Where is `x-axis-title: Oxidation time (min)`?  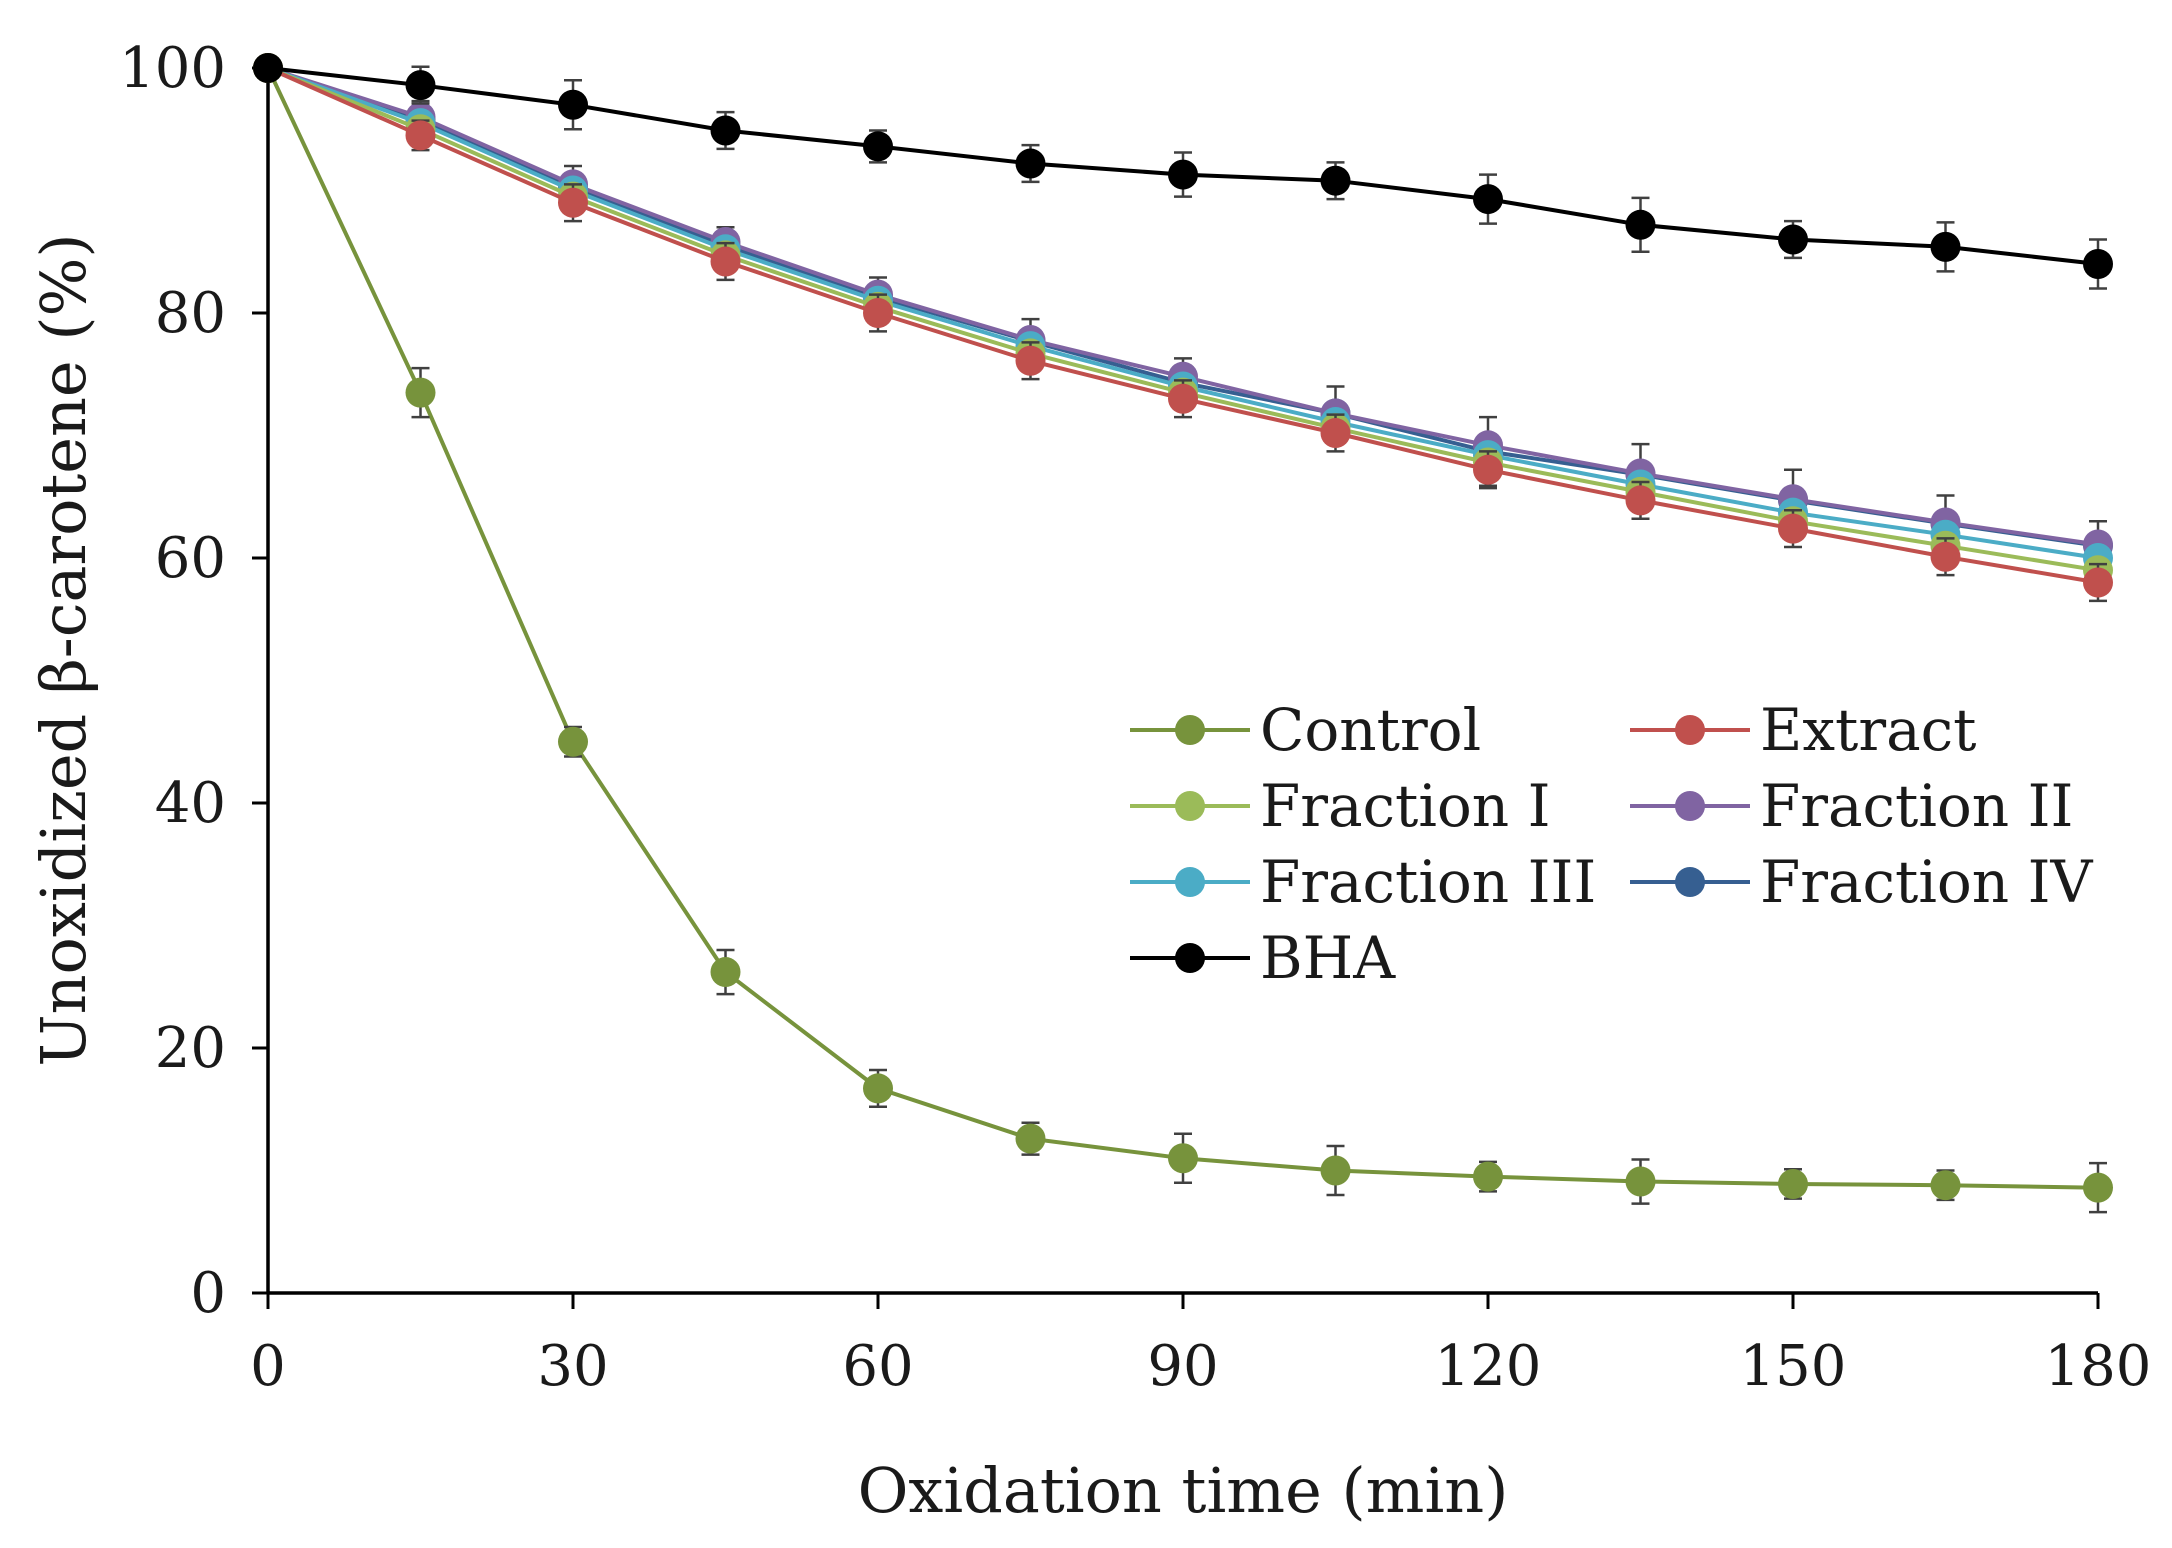
x-axis-title: Oxidation time (min) is located at coordinates (1183, 1490).